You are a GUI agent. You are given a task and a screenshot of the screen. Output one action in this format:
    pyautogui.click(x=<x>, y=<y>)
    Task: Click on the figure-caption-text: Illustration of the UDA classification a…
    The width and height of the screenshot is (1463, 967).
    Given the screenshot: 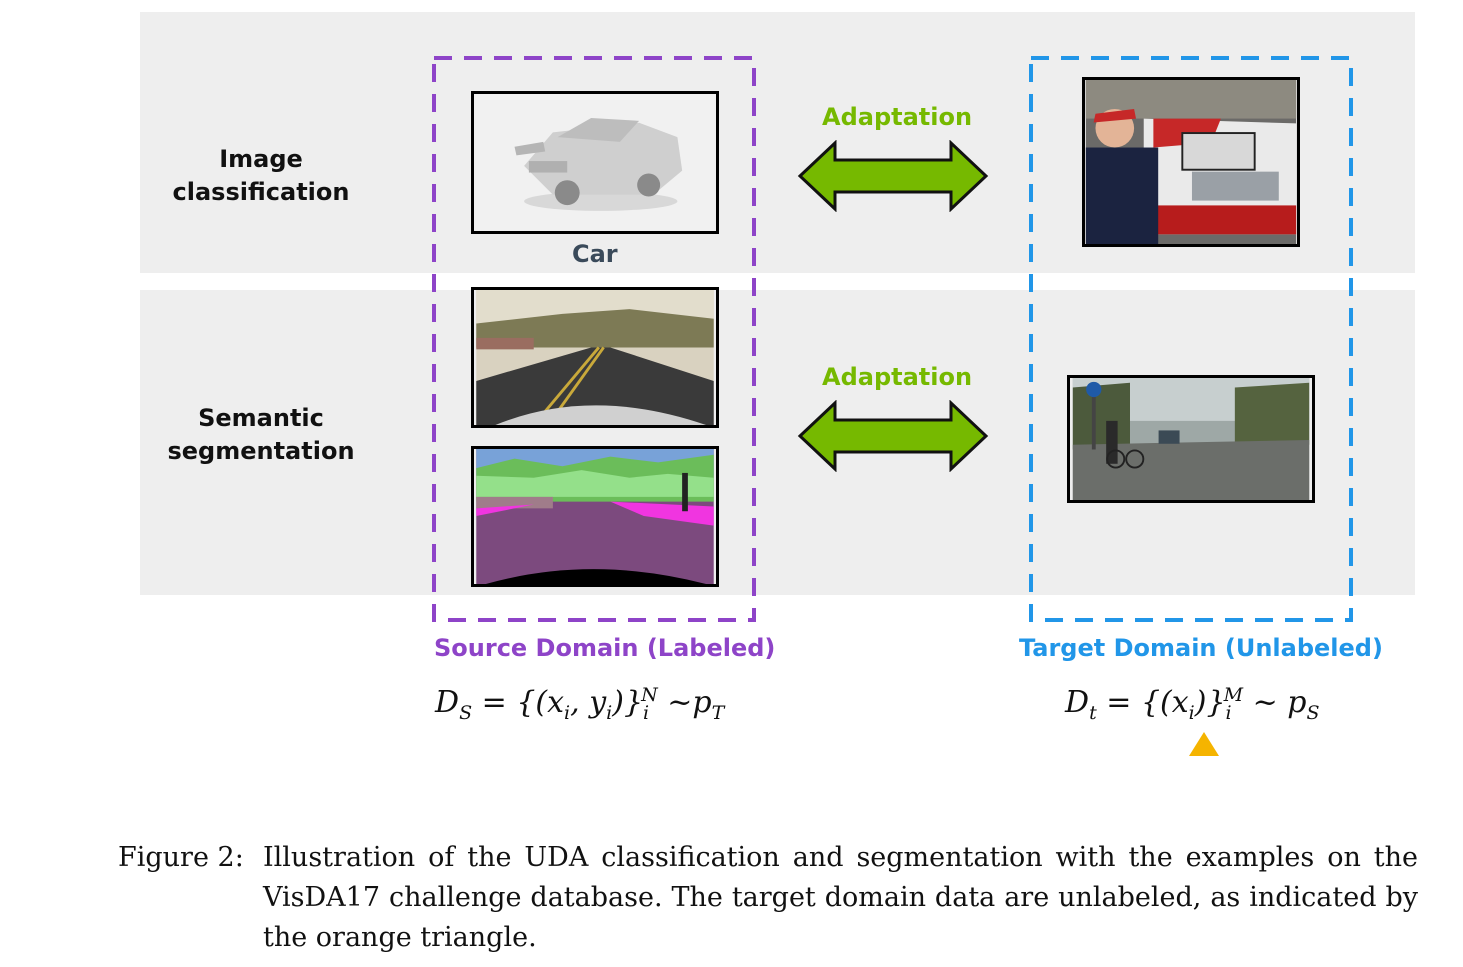 What is the action you would take?
    pyautogui.click(x=840, y=897)
    